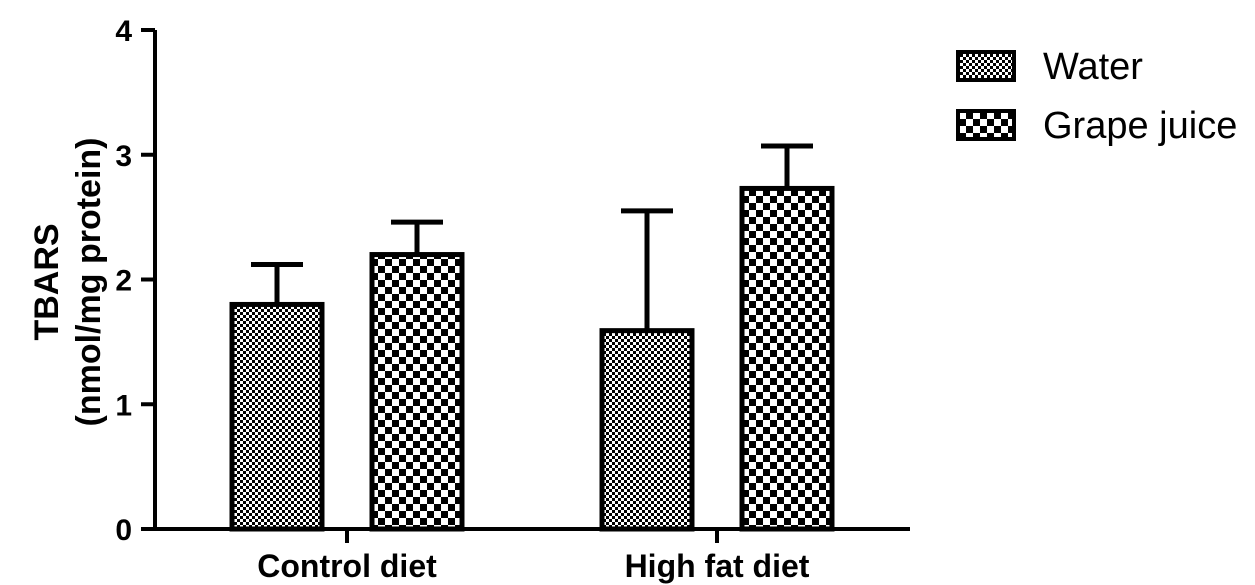 The image size is (1255, 585). Describe the element at coordinates (123, 31) in the screenshot. I see `y-tick-label: 4` at that location.